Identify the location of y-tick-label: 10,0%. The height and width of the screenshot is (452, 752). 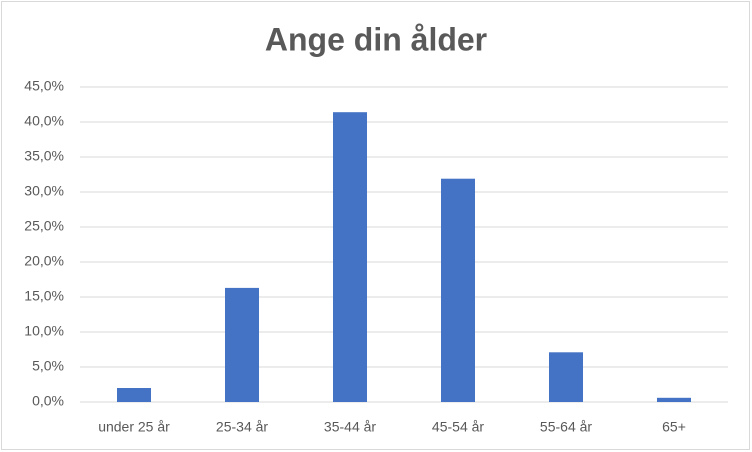
(44, 331).